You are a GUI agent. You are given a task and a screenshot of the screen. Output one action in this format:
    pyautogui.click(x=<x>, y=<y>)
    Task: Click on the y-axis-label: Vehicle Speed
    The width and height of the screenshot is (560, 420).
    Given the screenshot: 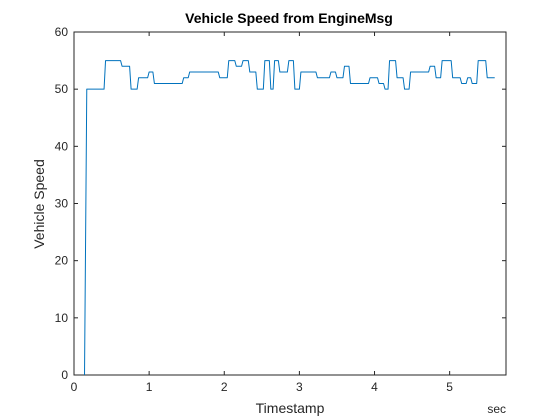 What is the action you would take?
    pyautogui.click(x=39, y=204)
    